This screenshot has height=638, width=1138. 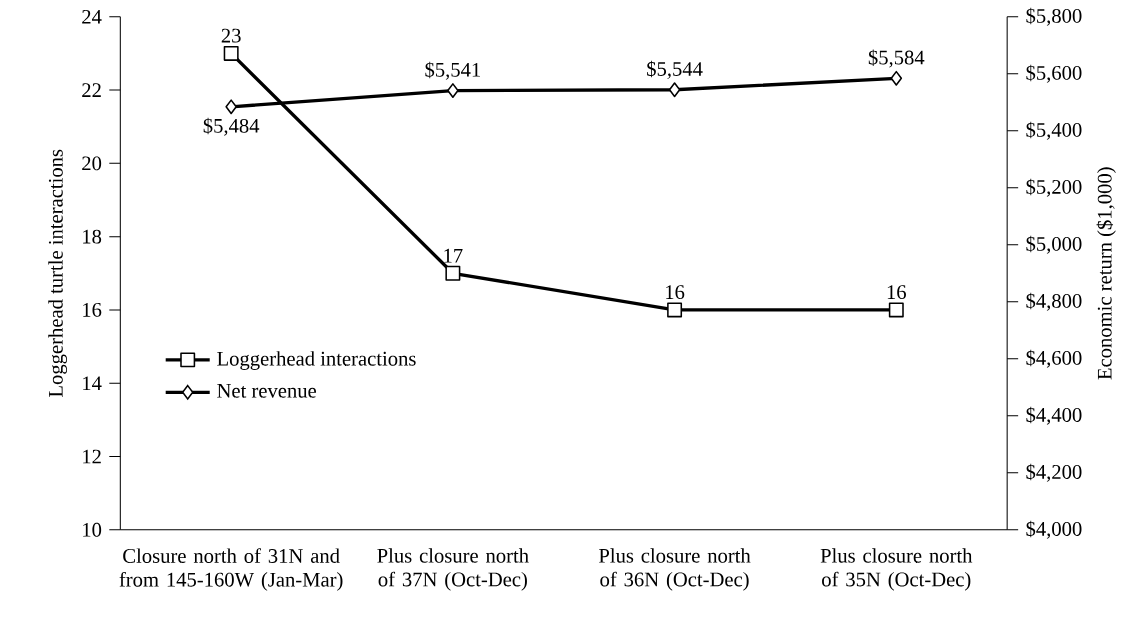 I want to click on y2-tick-label: $4,200, so click(x=1054, y=472).